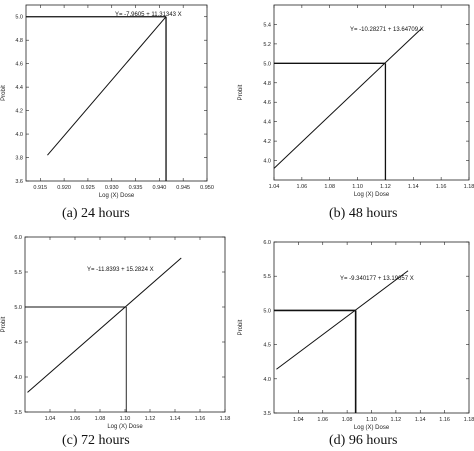 This screenshot has height=451, width=474. I want to click on regression-equation: Y= -9.340177 + 13.19657 X, so click(377, 279).